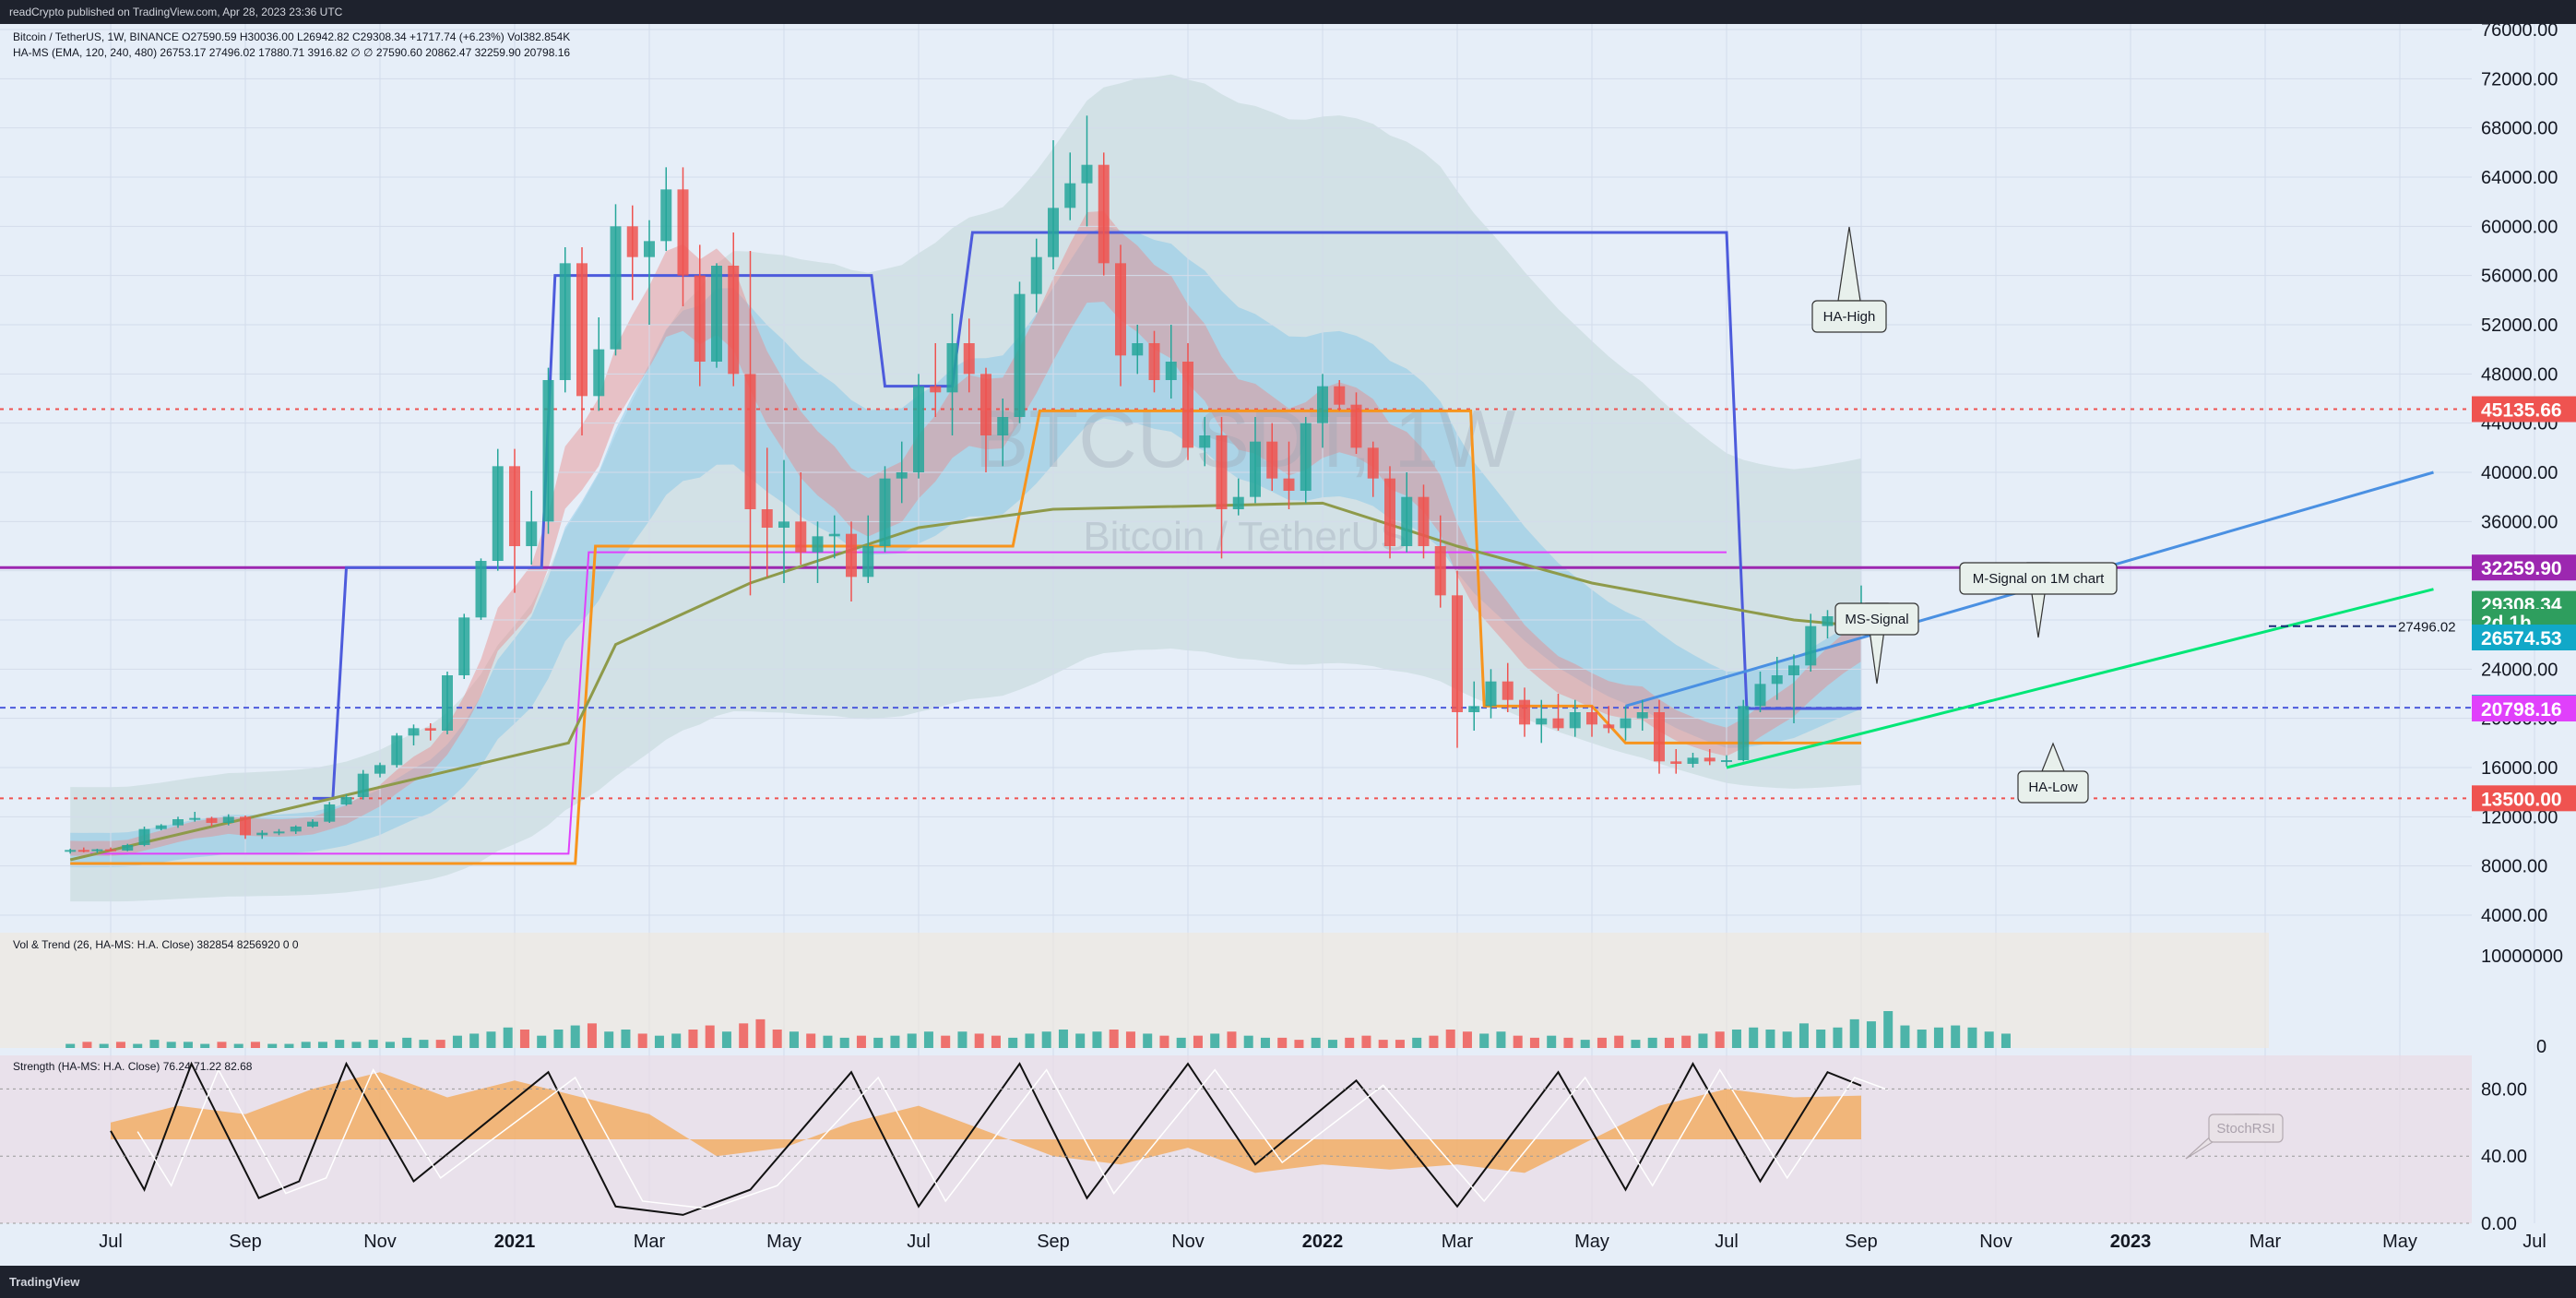  I want to click on ha-low-callout-box, so click(2053, 787).